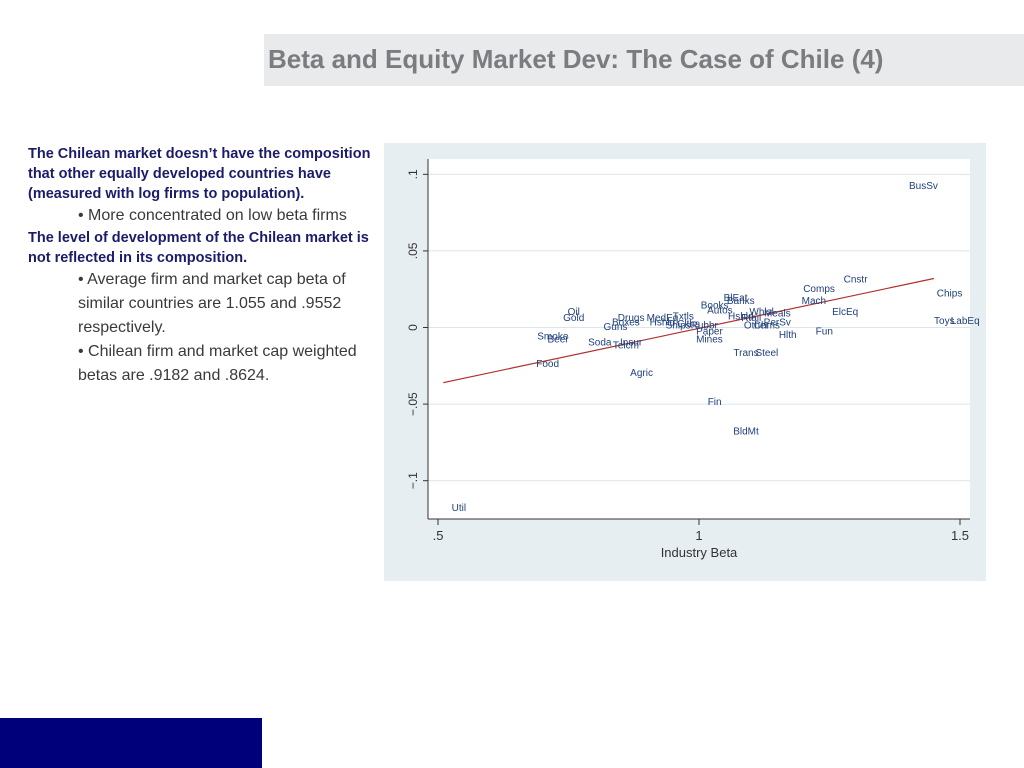 The height and width of the screenshot is (768, 1024). I want to click on point-label: Whlsl, so click(761, 312).